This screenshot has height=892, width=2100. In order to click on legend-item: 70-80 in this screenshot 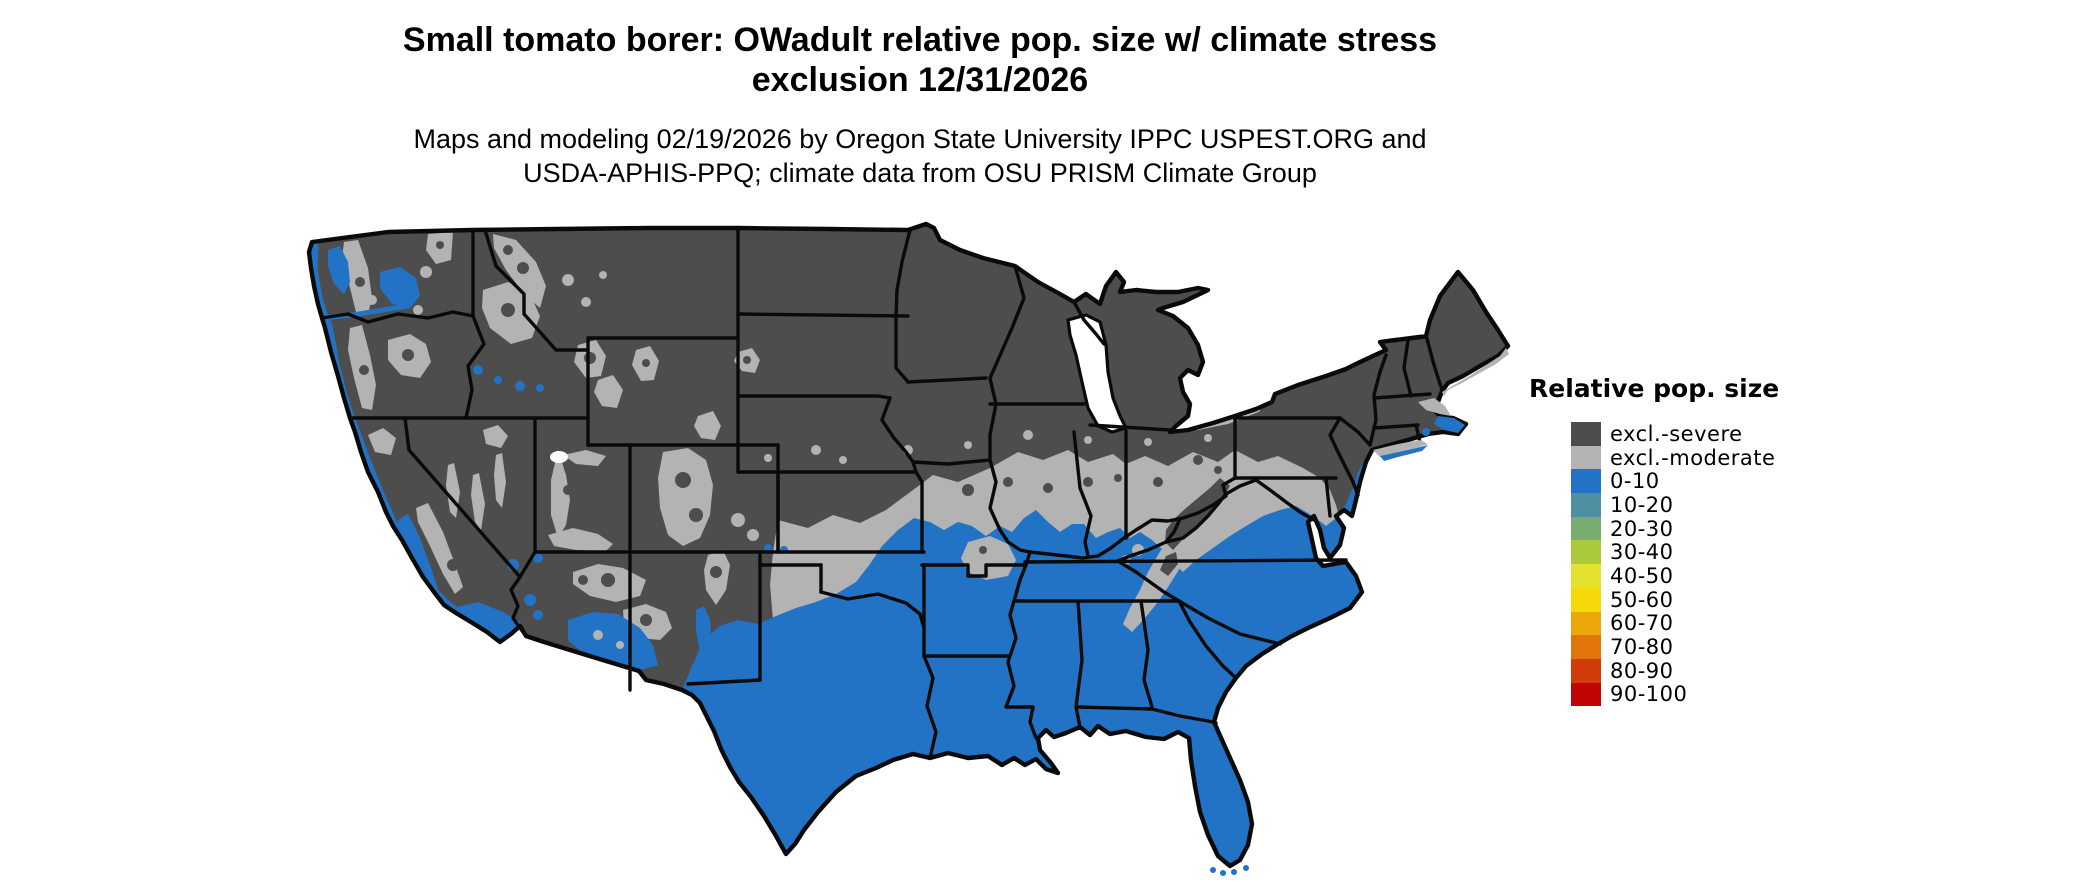, I will do `click(1673, 647)`.